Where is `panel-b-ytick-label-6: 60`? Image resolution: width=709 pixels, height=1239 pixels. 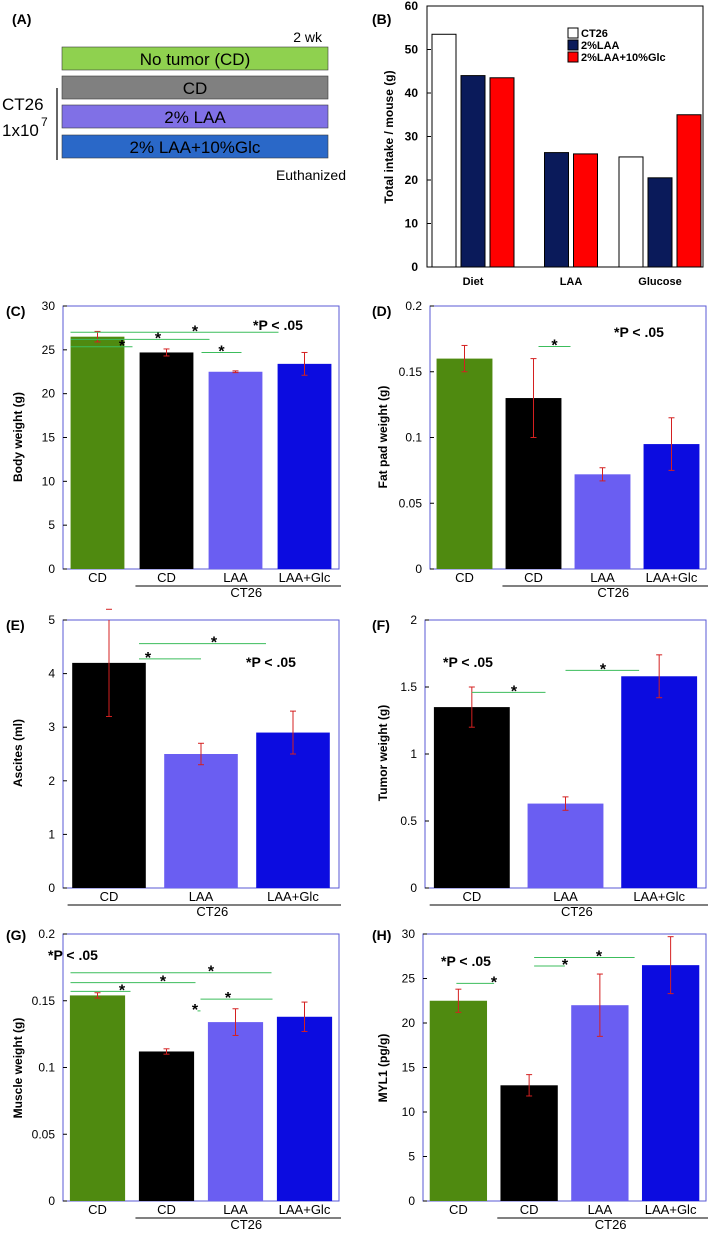
panel-b-ytick-label-6: 60 is located at coordinates (412, 6).